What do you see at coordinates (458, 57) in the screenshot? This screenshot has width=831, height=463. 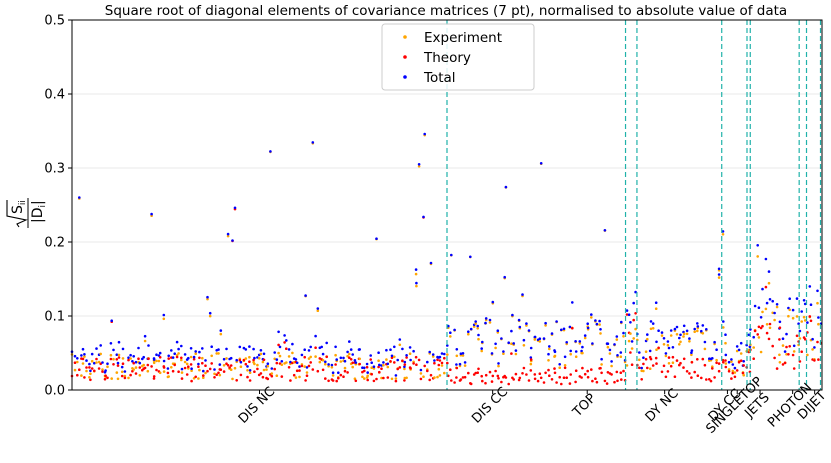 I see `legend: Experiment Theory Total` at bounding box center [458, 57].